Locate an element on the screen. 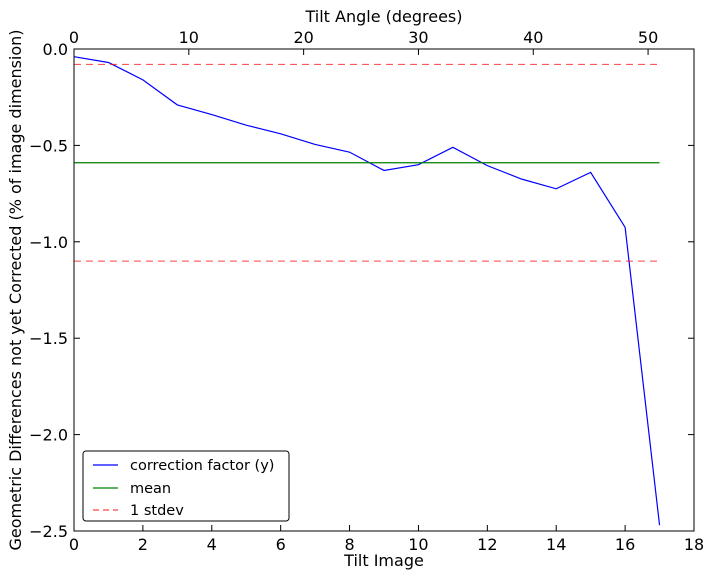 This screenshot has height=579, width=714. top-axis-title: Tilt Angle (degrees) is located at coordinates (383, 16).